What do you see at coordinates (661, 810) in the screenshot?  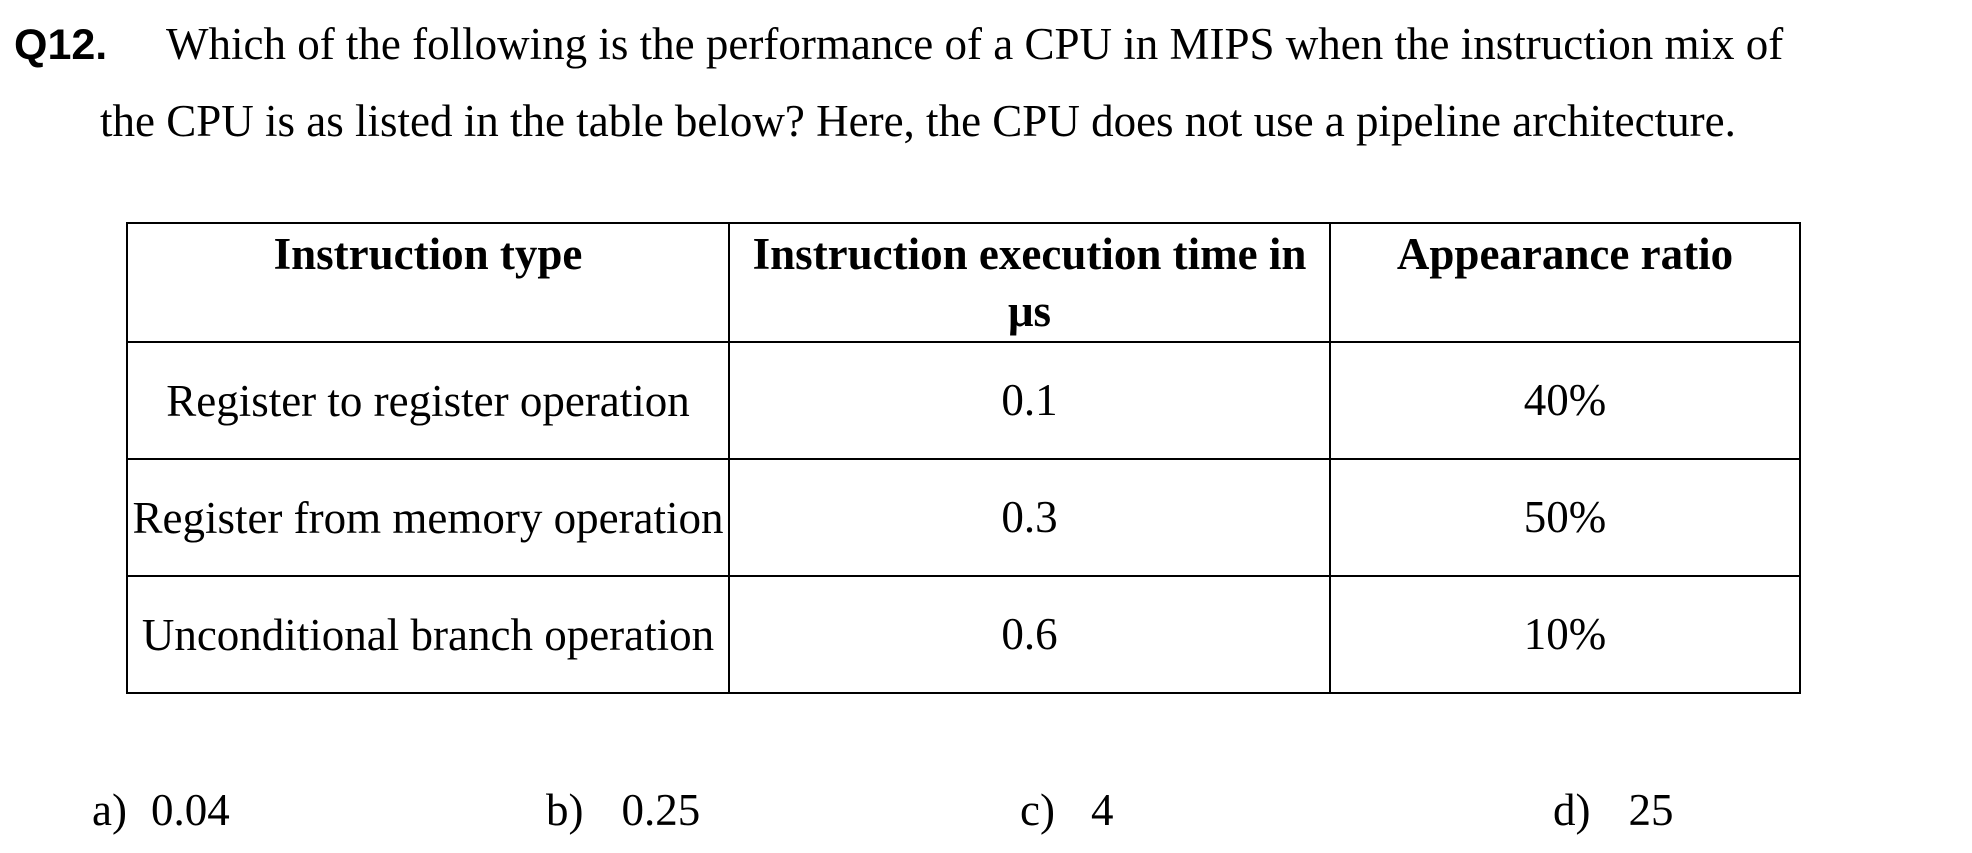 I see `option-value: 0.25` at bounding box center [661, 810].